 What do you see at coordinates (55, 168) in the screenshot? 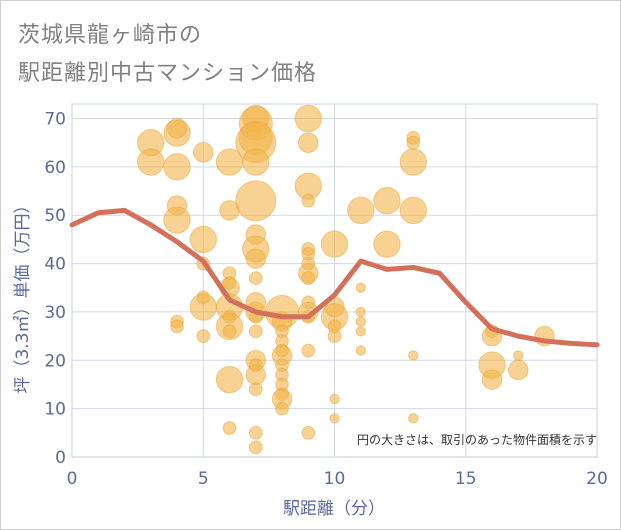
I see `y-tick-label: 60` at bounding box center [55, 168].